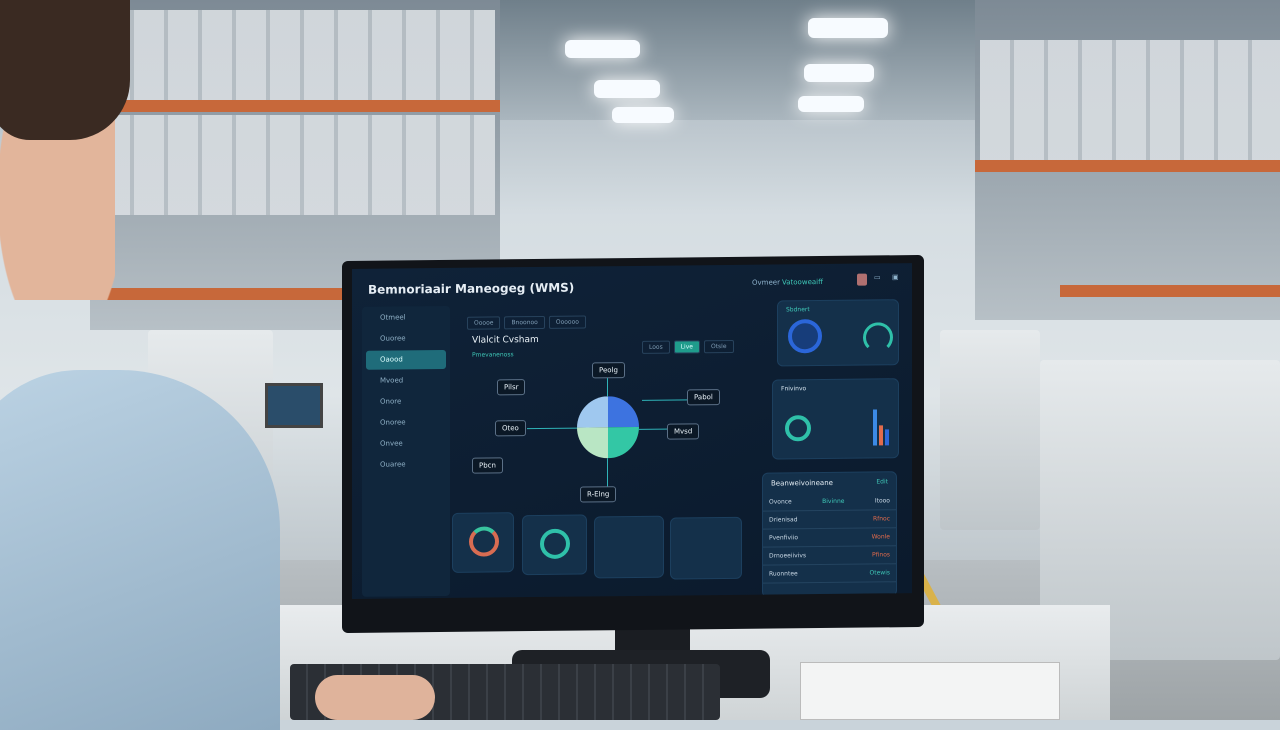 The image size is (1280, 730). I want to click on row-label: Ovonce, so click(780, 502).